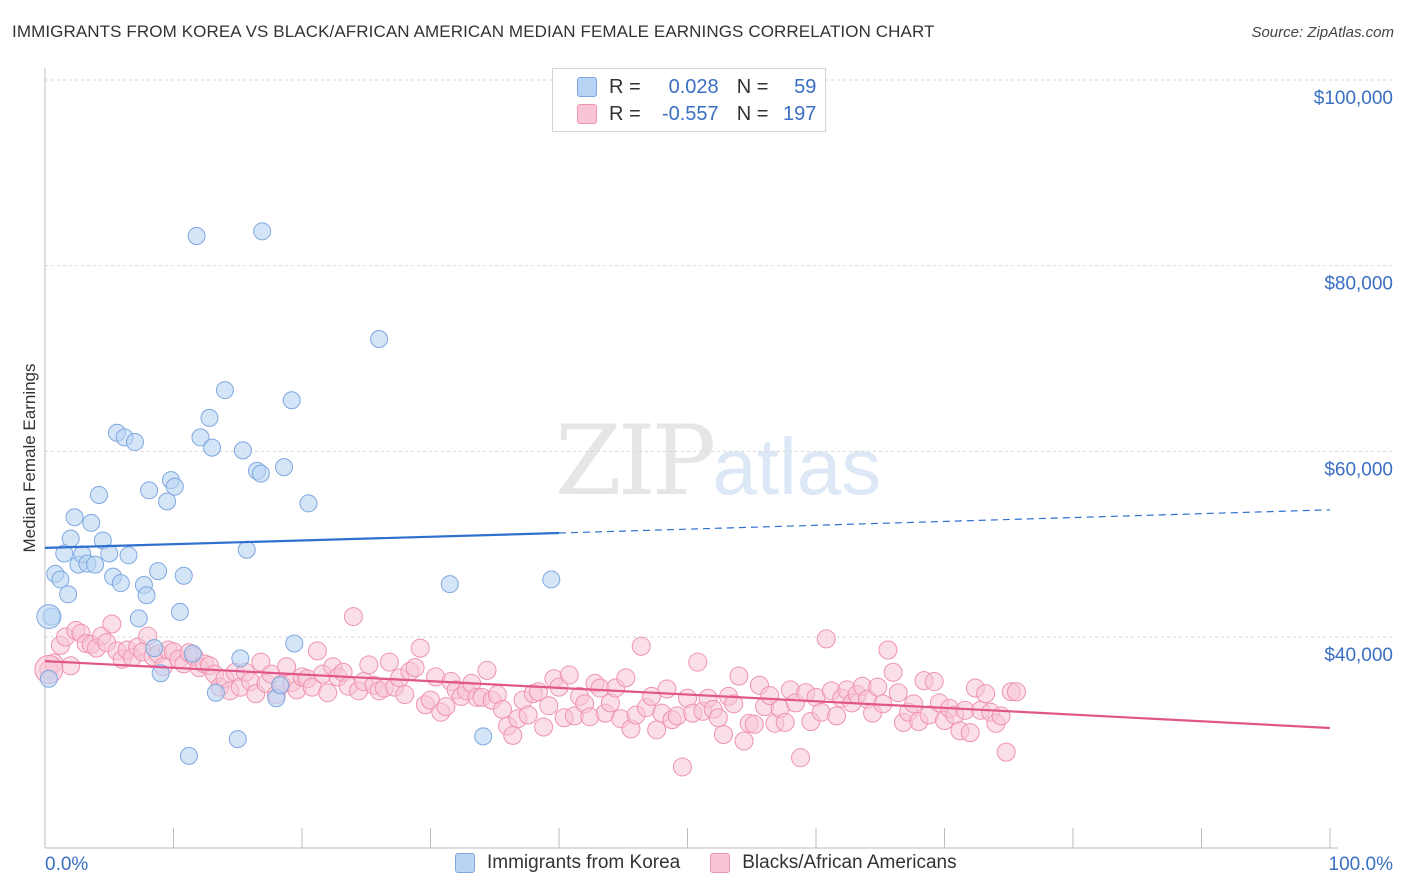 This screenshot has height=892, width=1406. What do you see at coordinates (944, 521) in the screenshot?
I see `trend-line-korea-extension` at bounding box center [944, 521].